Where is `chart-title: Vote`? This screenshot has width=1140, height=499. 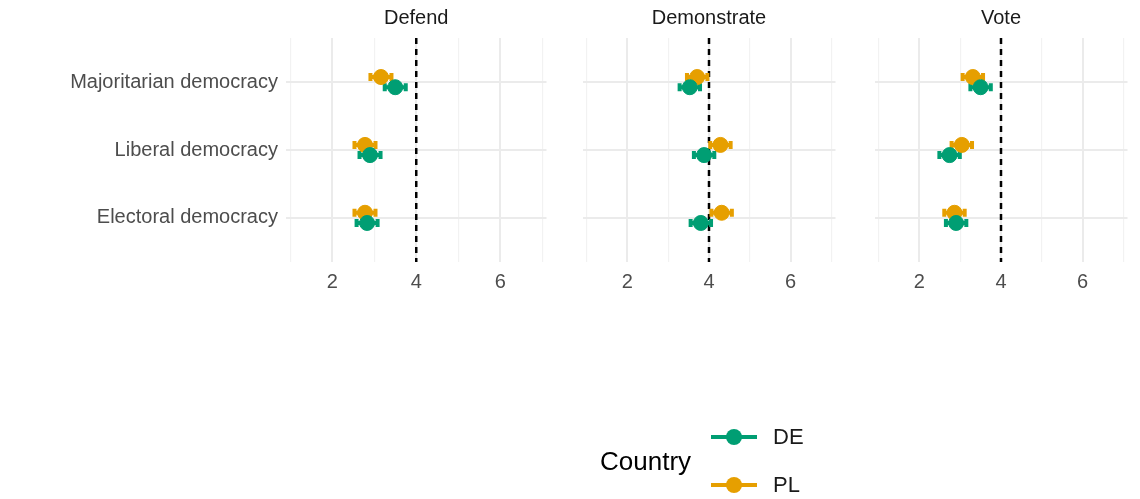
chart-title: Vote is located at coordinates (1000, 17).